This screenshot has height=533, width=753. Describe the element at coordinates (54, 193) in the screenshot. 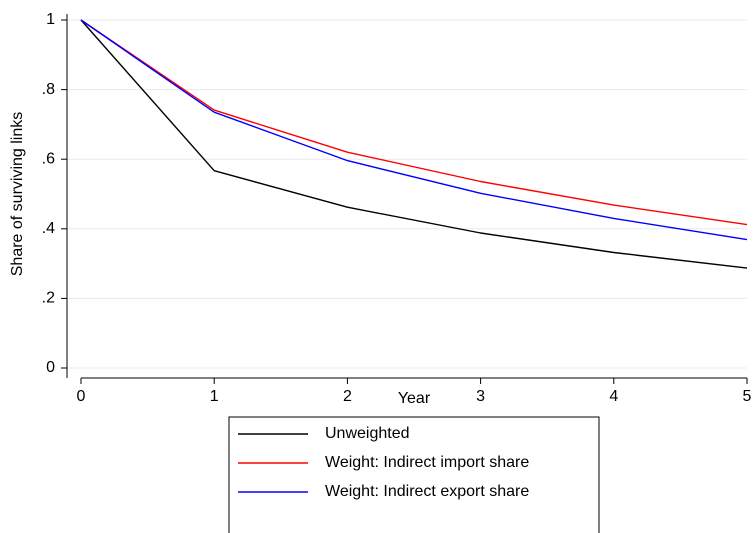

I see `y-ticks: 0 .2 .4 .6 .8 1` at that location.